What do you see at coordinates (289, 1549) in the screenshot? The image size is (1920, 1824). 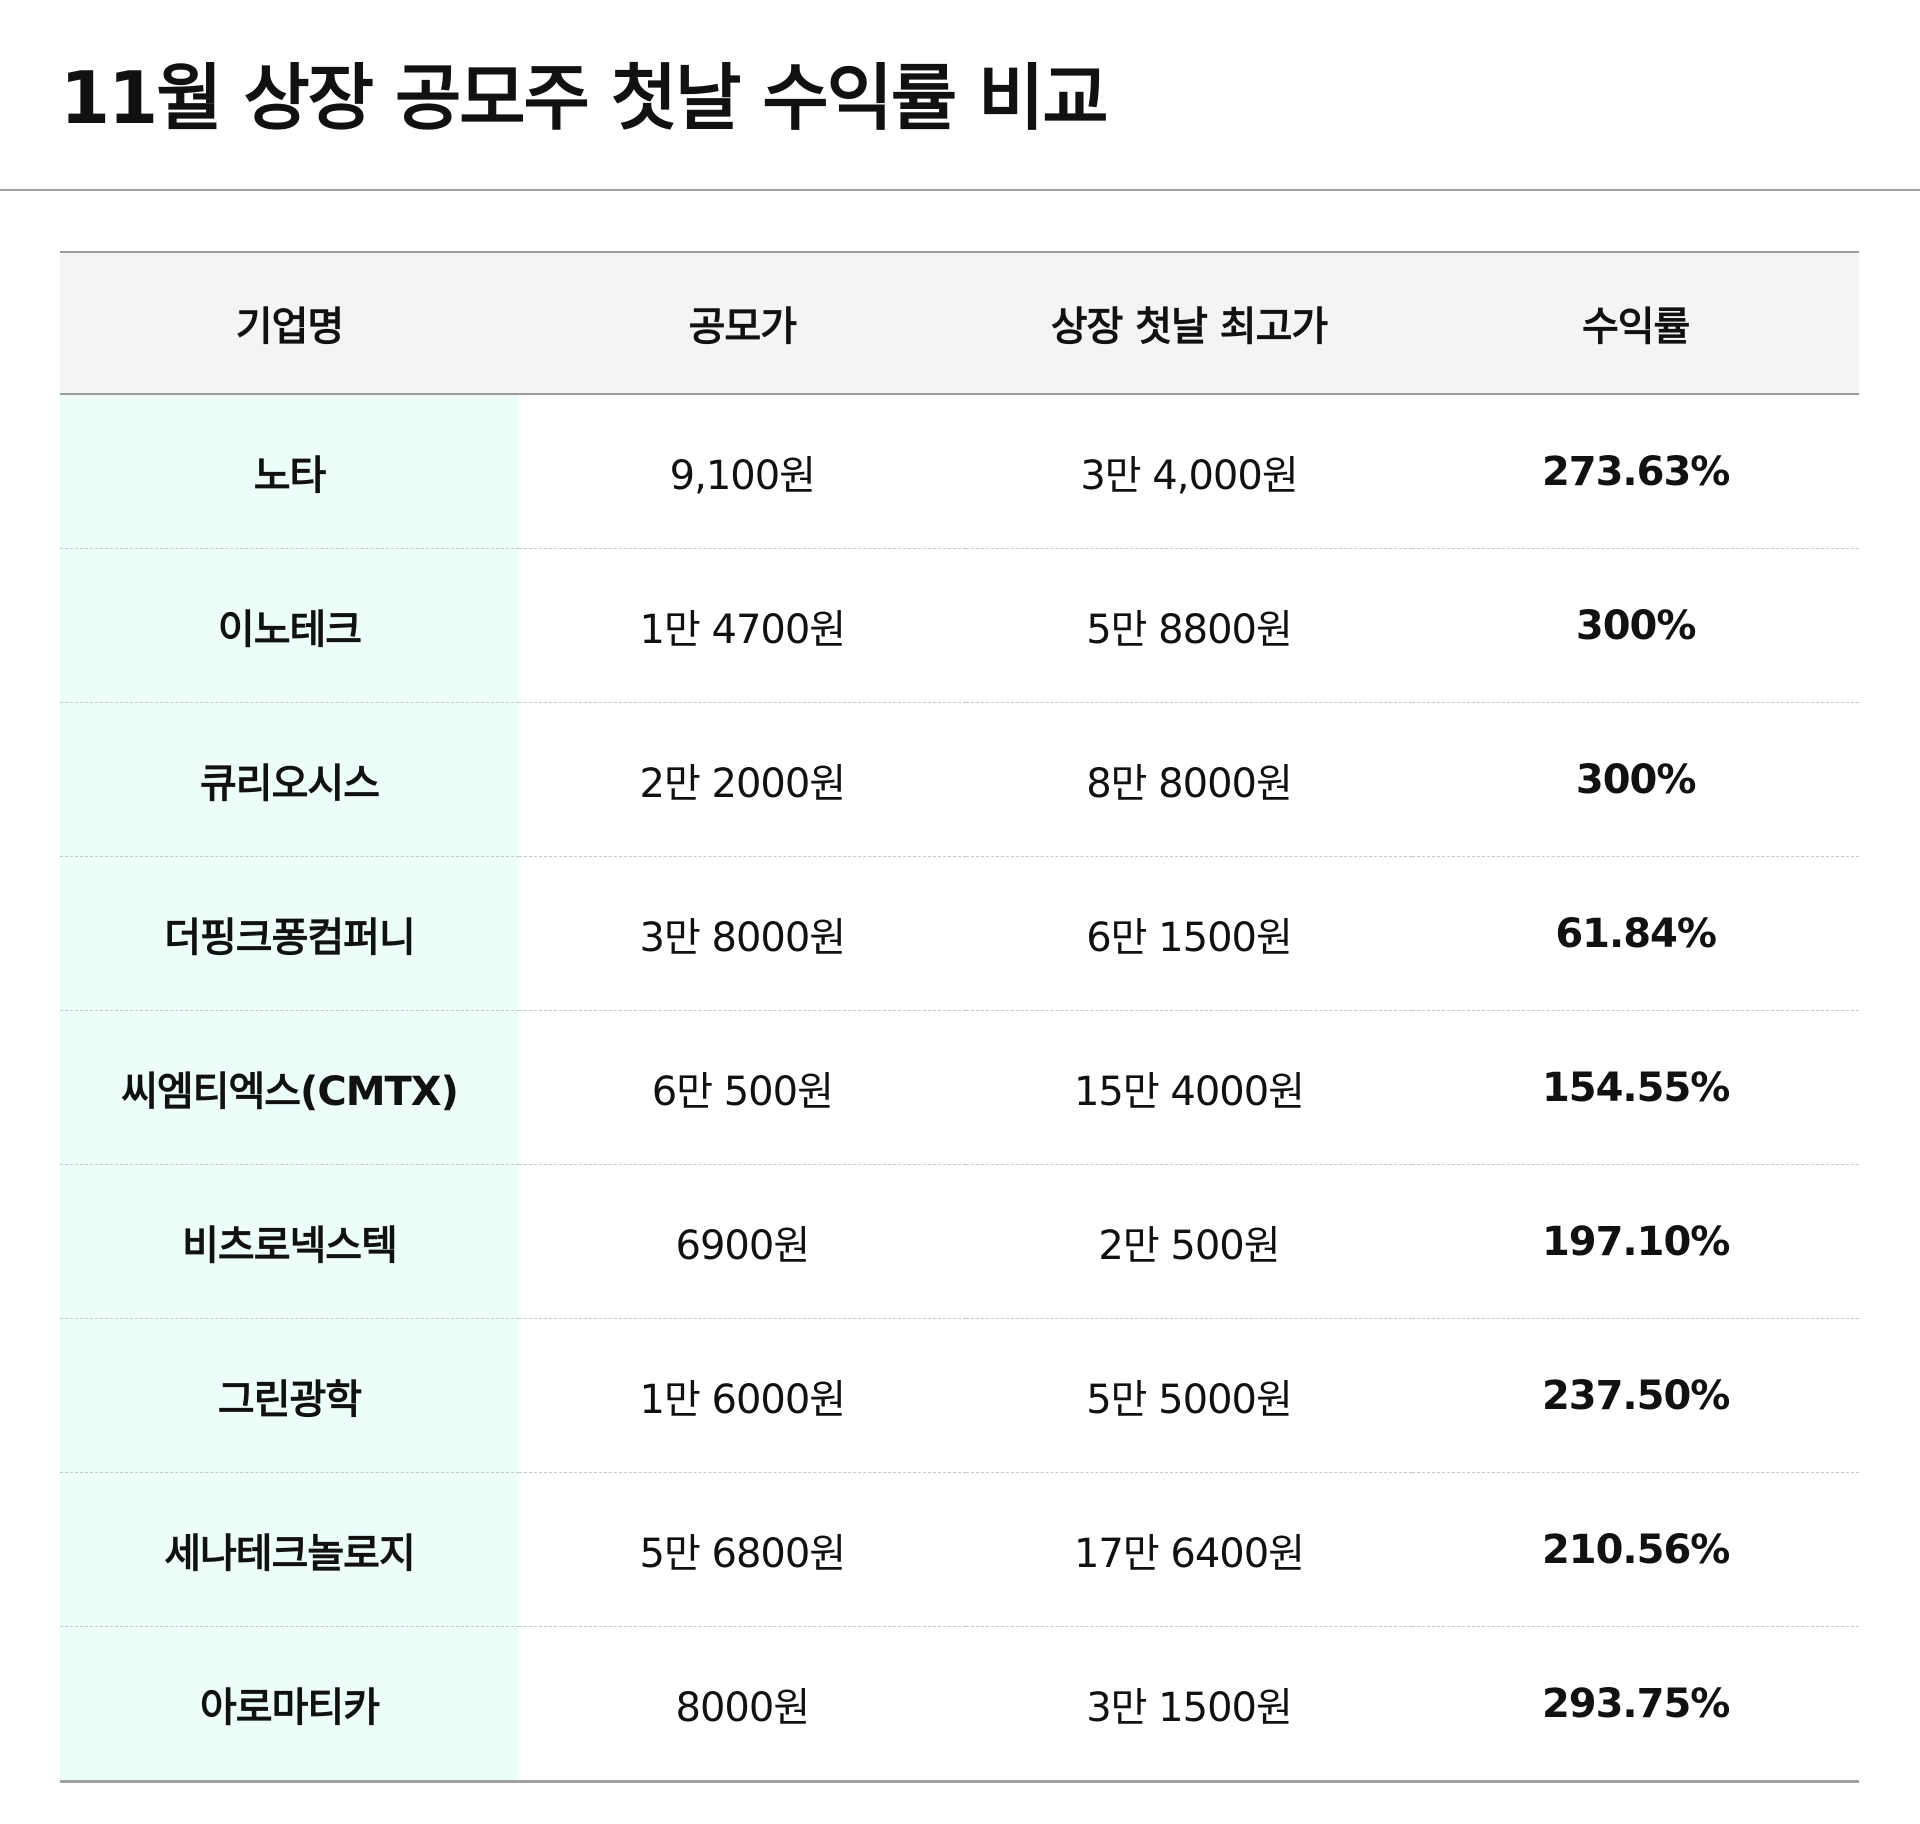 I see `company-name: 세나테크놀로지` at bounding box center [289, 1549].